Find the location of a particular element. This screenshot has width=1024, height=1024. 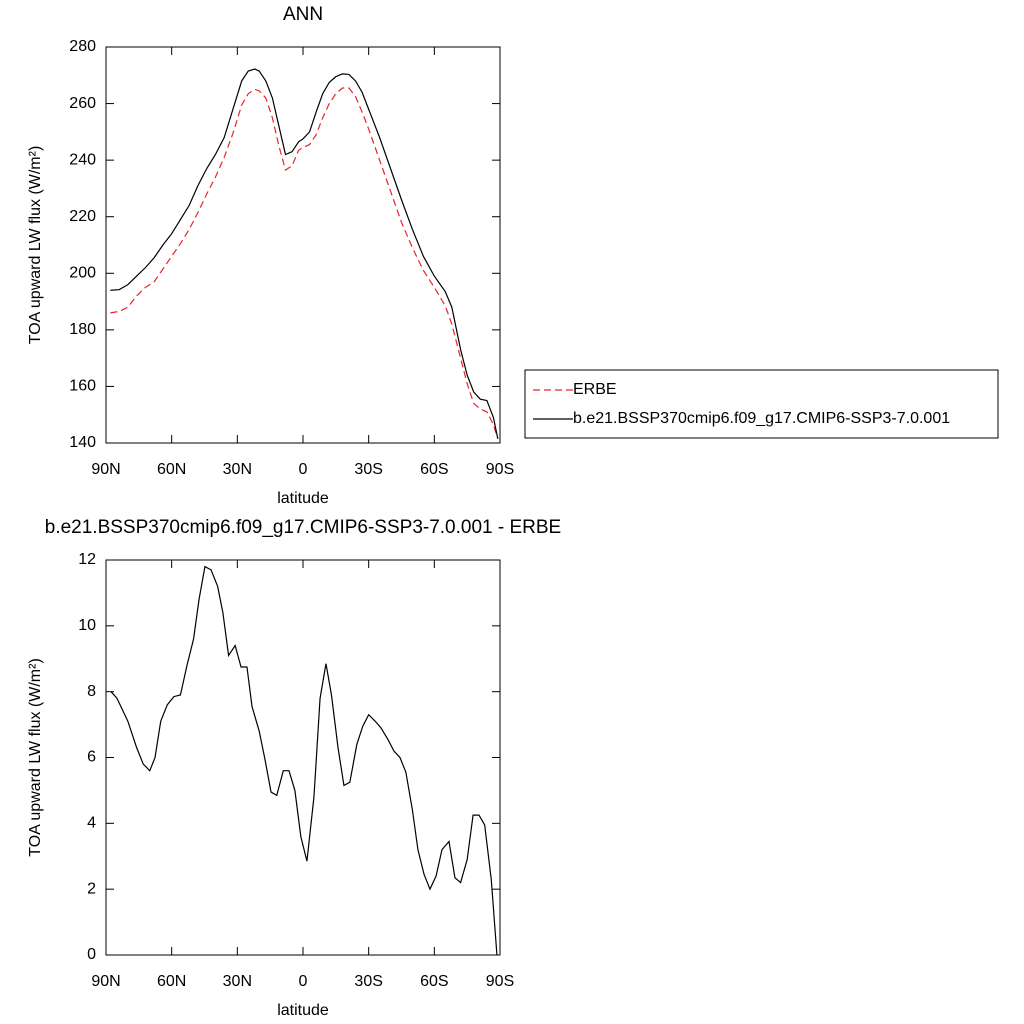

y-tick-label: 10 is located at coordinates (87, 625).